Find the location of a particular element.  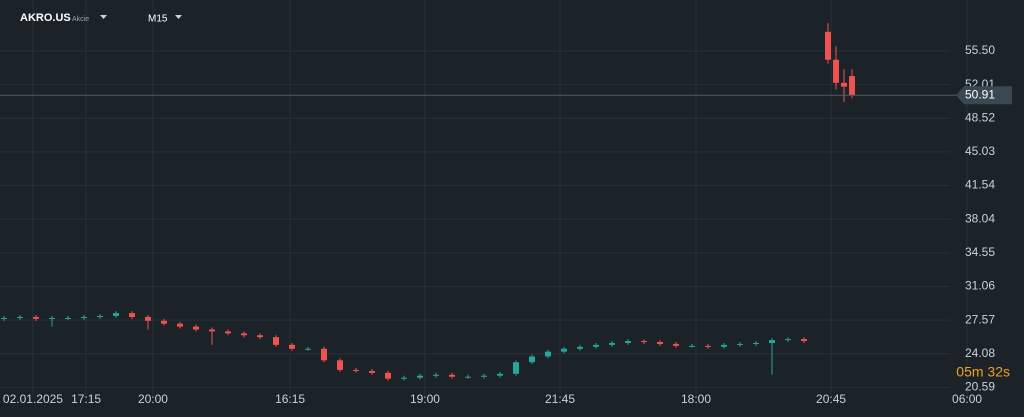

y-tick-label: 48.52 is located at coordinates (980, 117).